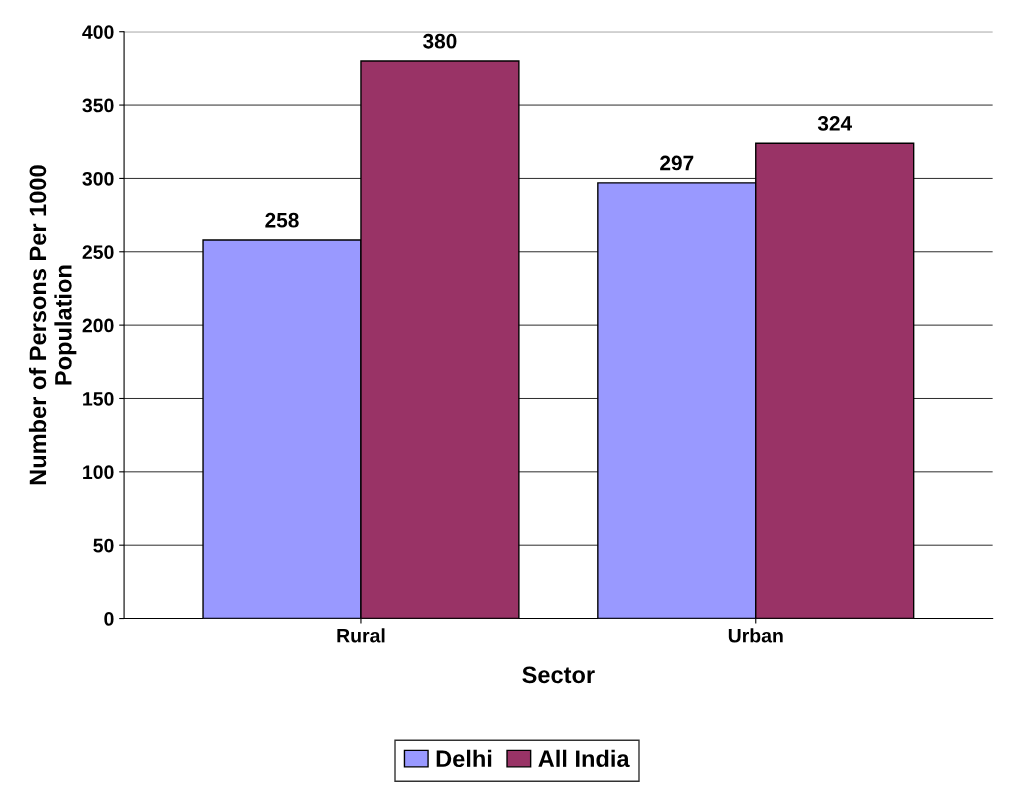 This screenshot has height=793, width=1034. Describe the element at coordinates (558, 675) in the screenshot. I see `x-axis-title: Sector` at that location.